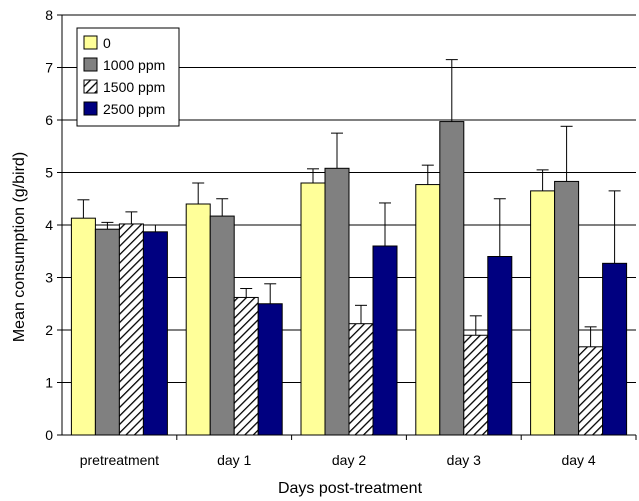  Describe the element at coordinates (49, 278) in the screenshot. I see `y-tick-label: 3` at that location.